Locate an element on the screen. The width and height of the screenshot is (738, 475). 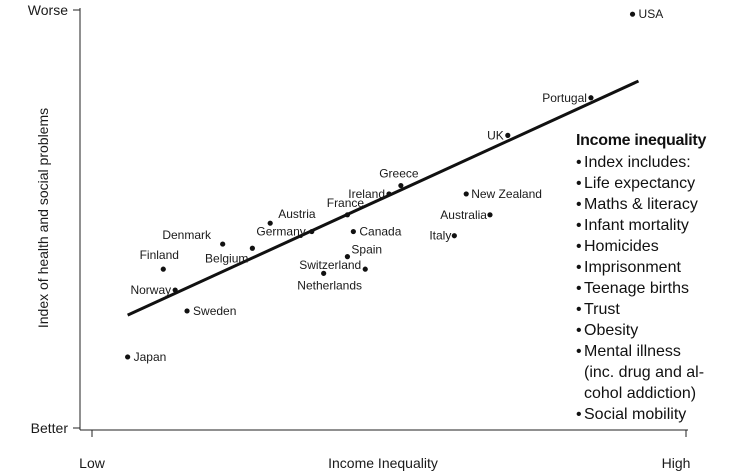
point-label: France is located at coordinates (346, 203).